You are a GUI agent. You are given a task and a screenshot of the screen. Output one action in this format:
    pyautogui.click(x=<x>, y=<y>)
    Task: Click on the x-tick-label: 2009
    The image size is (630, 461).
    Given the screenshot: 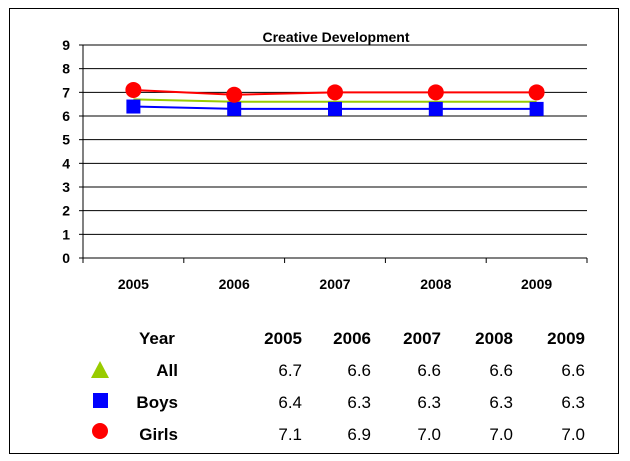 What is the action you would take?
    pyautogui.click(x=536, y=284)
    